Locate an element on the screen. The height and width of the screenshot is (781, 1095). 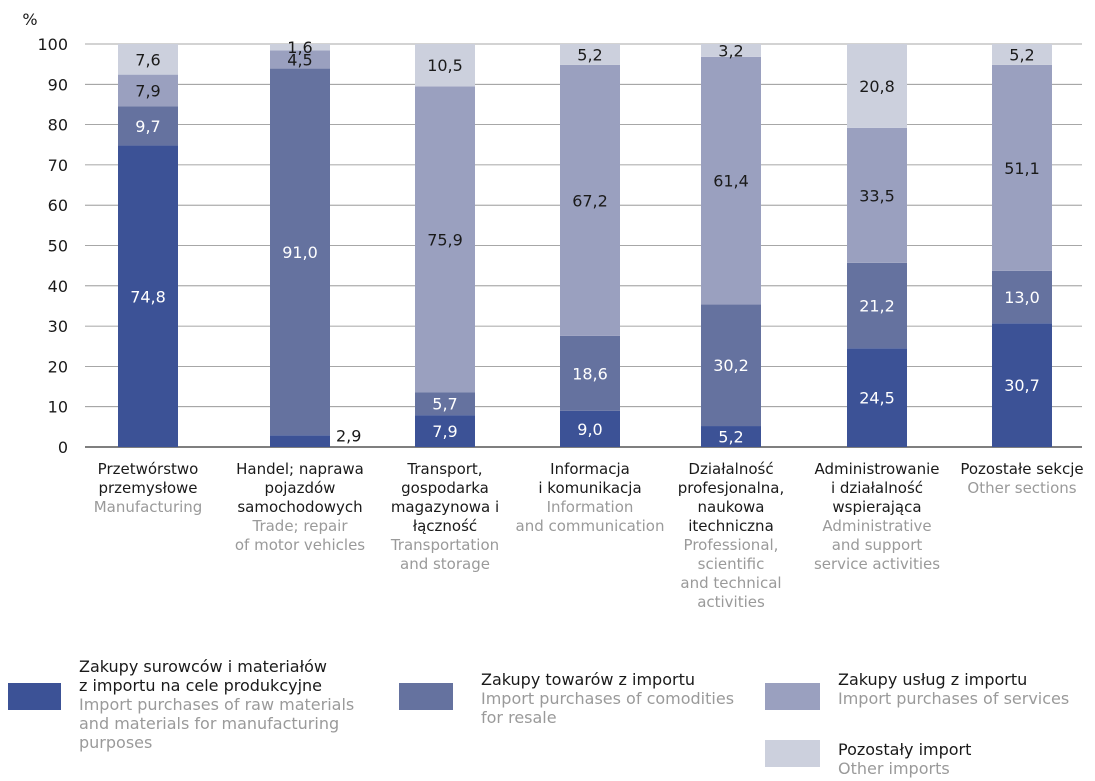
y-tick-label: 70 is located at coordinates (58, 165).